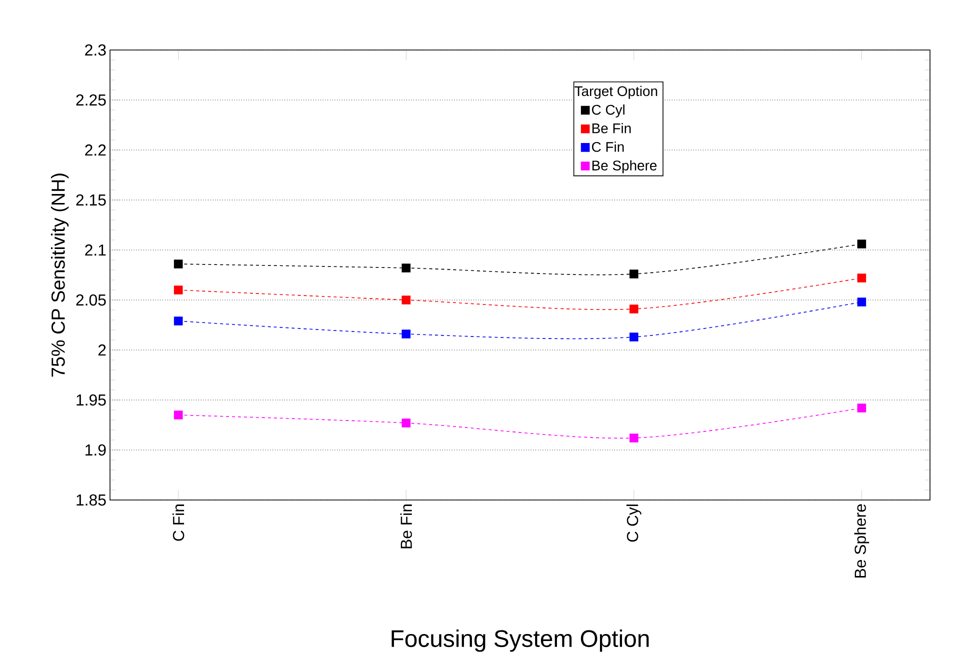 The image size is (961, 656). What do you see at coordinates (59, 275) in the screenshot?
I see `y-axis-title: 75% CP Sensitivity (NH)` at bounding box center [59, 275].